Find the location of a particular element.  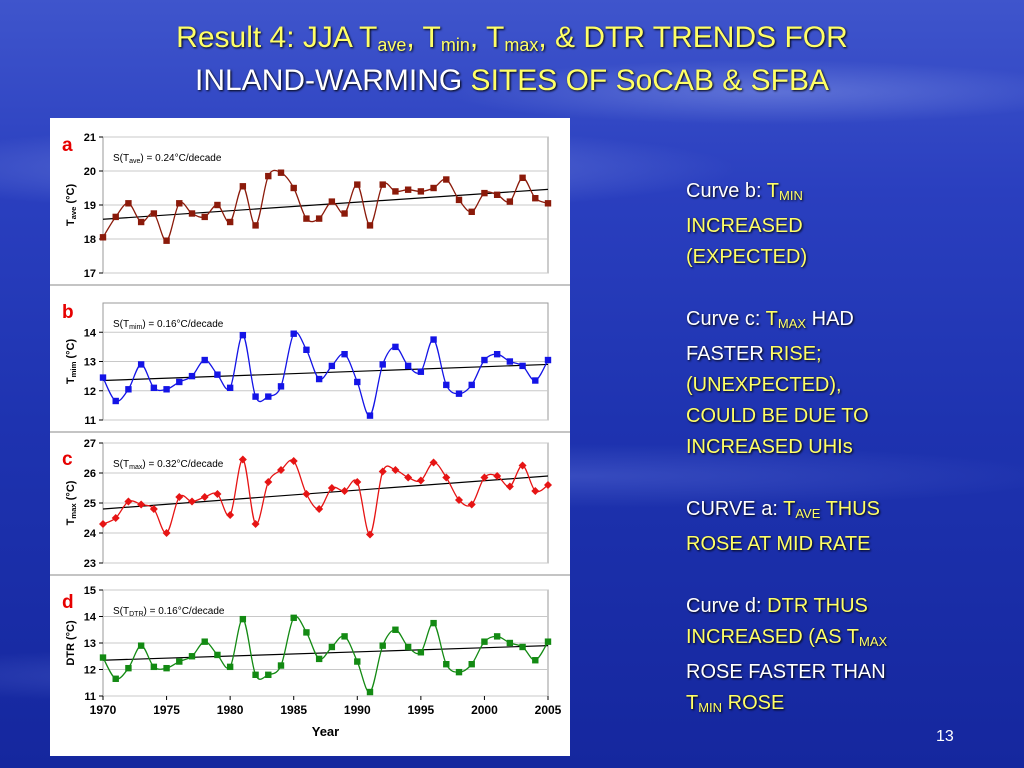

y-tick-label: 15 is located at coordinates (90, 591).